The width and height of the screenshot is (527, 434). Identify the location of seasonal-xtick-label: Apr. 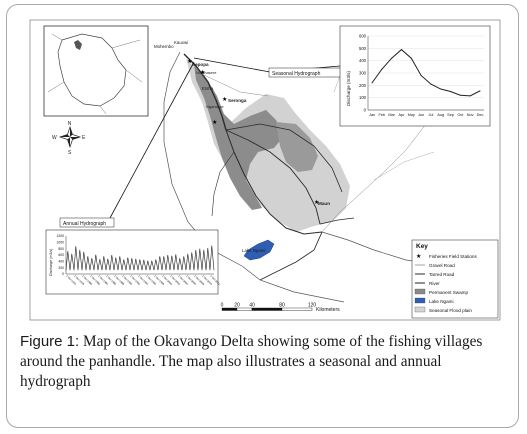
(401, 115).